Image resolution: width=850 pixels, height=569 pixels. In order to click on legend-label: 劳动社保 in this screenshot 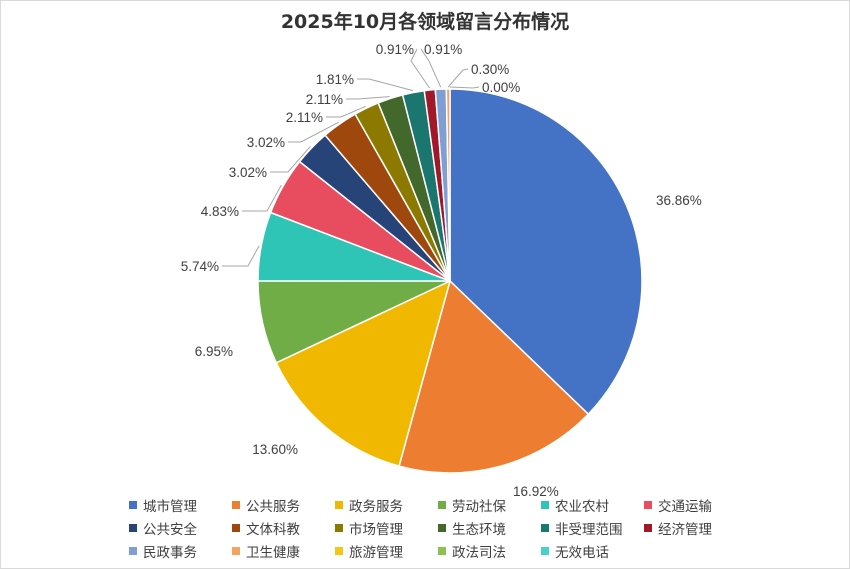, I will do `click(479, 507)`.